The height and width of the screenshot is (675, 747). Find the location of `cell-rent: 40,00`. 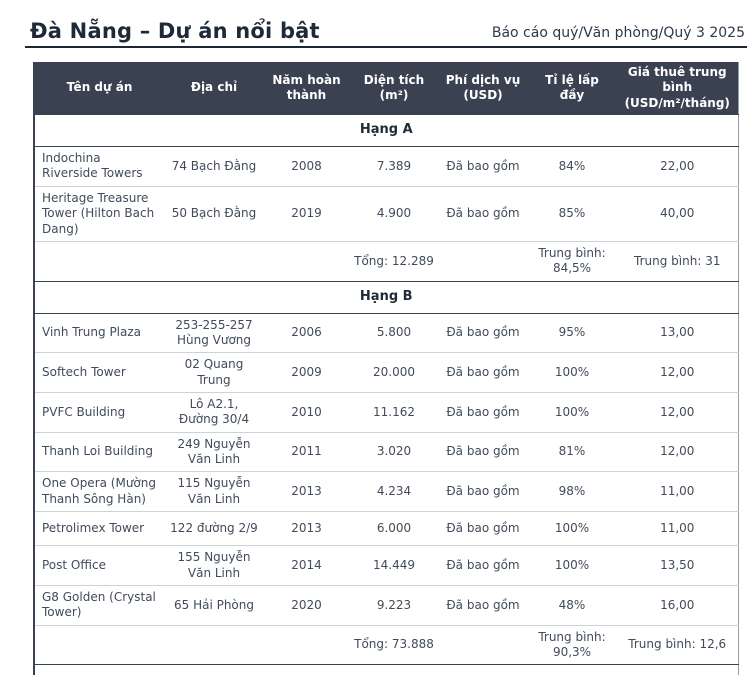

cell-rent: 40,00 is located at coordinates (677, 214).